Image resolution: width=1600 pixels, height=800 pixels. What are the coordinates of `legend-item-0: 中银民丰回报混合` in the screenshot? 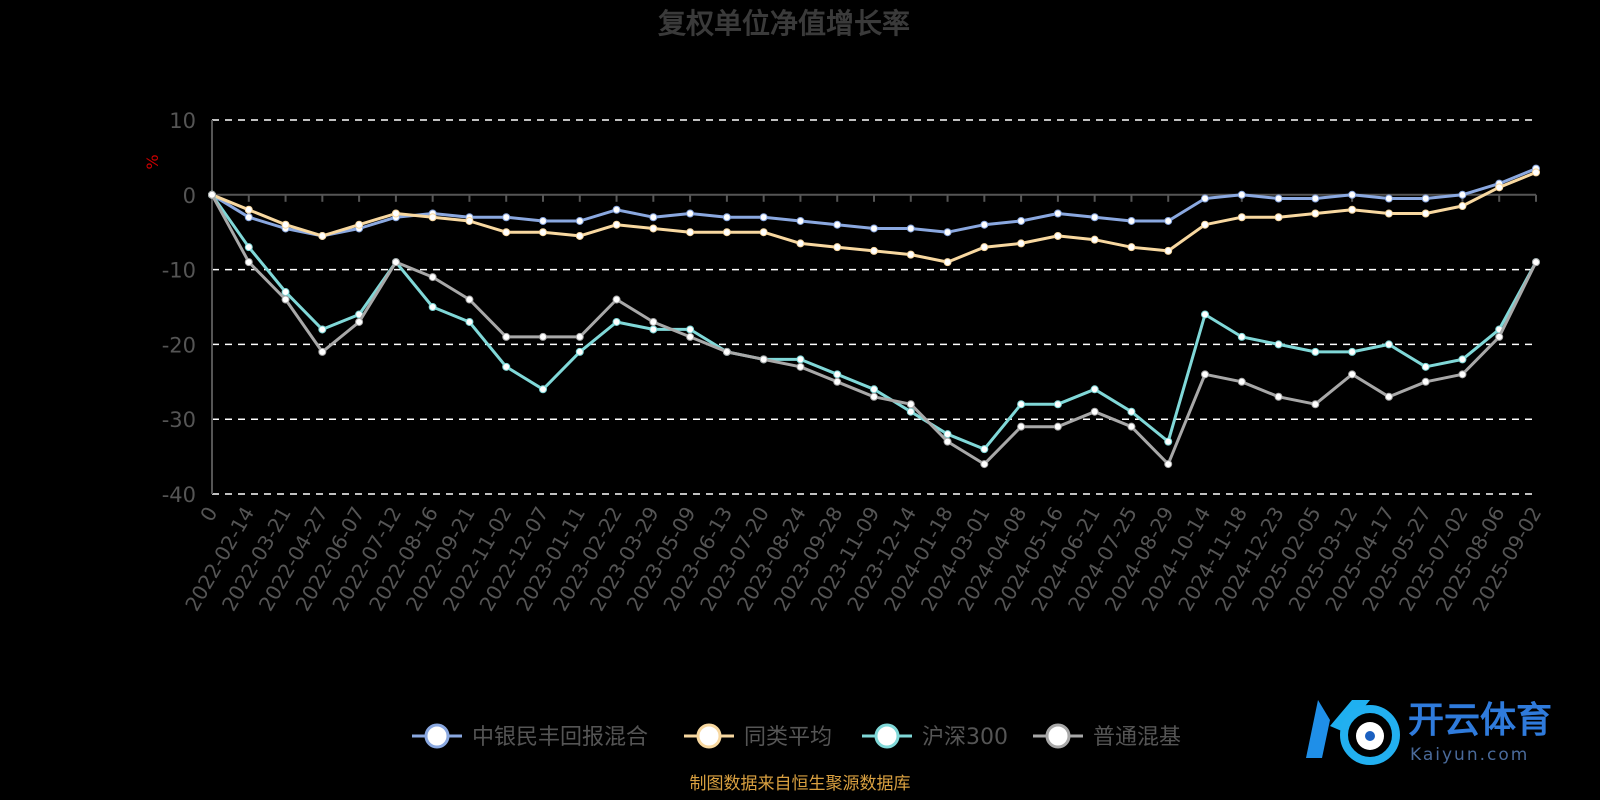 It's located at (530, 736).